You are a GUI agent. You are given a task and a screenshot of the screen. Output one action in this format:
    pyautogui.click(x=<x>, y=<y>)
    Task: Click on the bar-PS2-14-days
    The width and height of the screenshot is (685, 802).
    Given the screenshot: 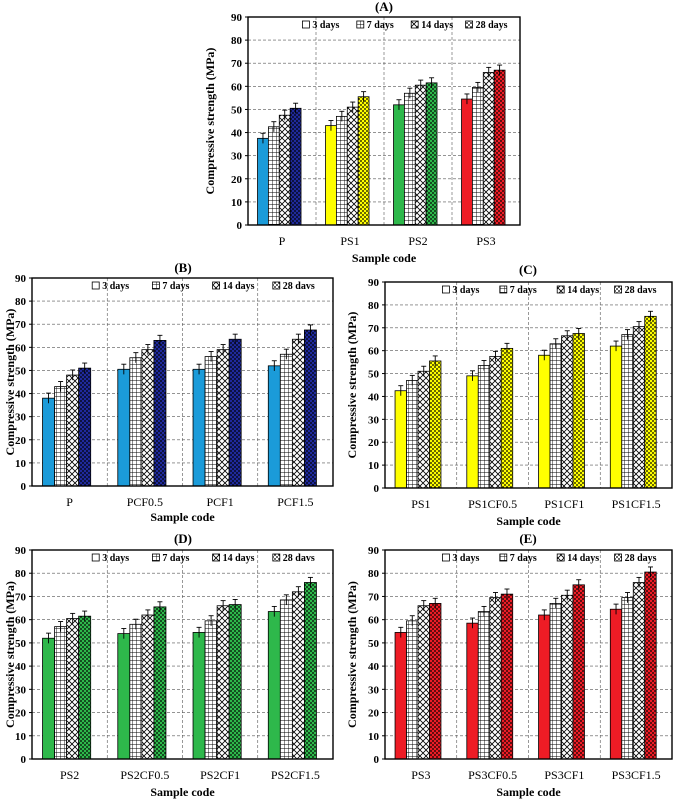 What is the action you would take?
    pyautogui.click(x=420, y=155)
    